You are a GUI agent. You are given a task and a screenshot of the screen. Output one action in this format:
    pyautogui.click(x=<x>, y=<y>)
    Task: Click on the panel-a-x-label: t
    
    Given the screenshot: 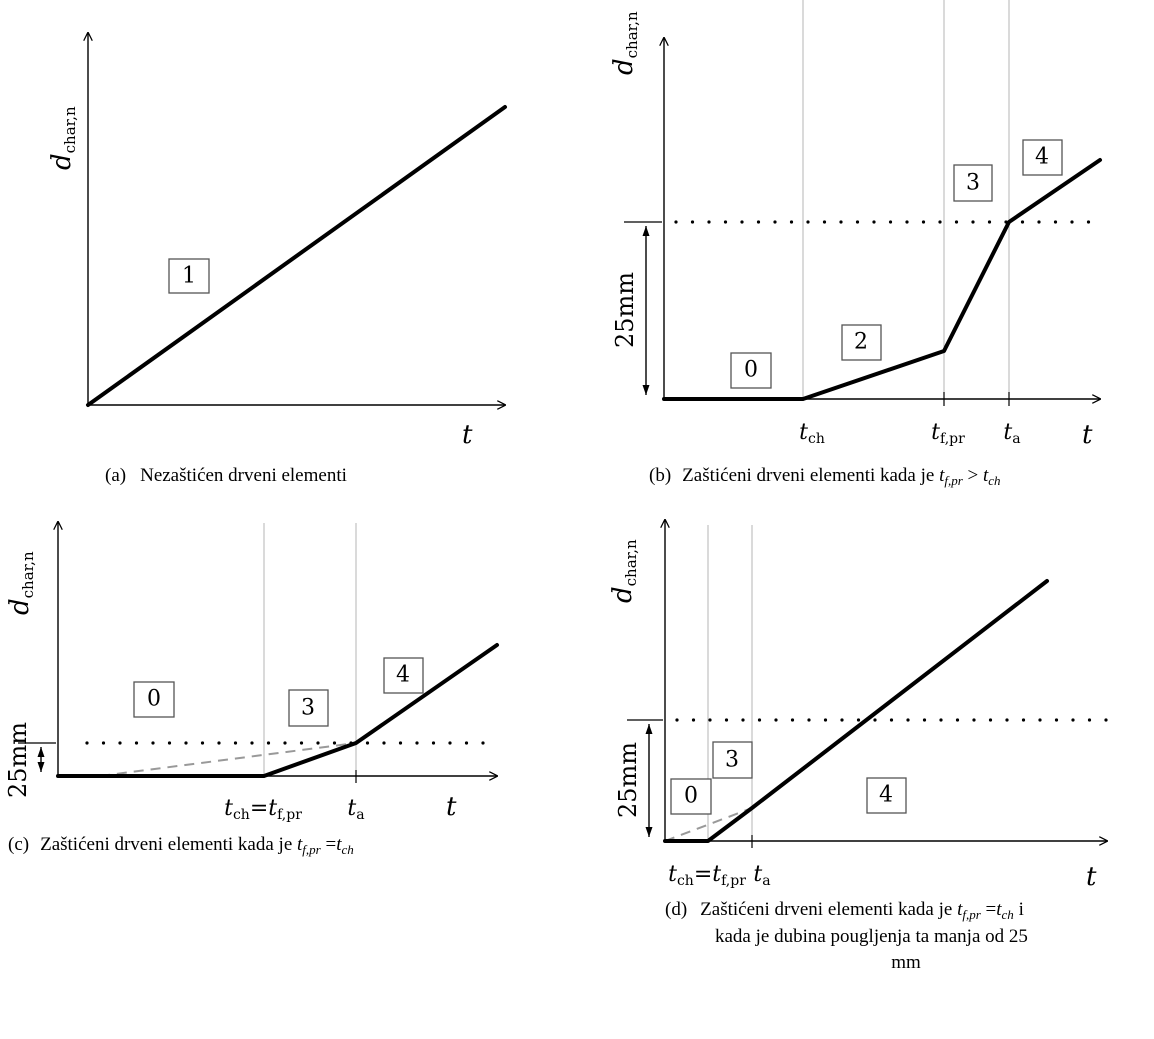 What is the action you would take?
    pyautogui.click(x=467, y=435)
    